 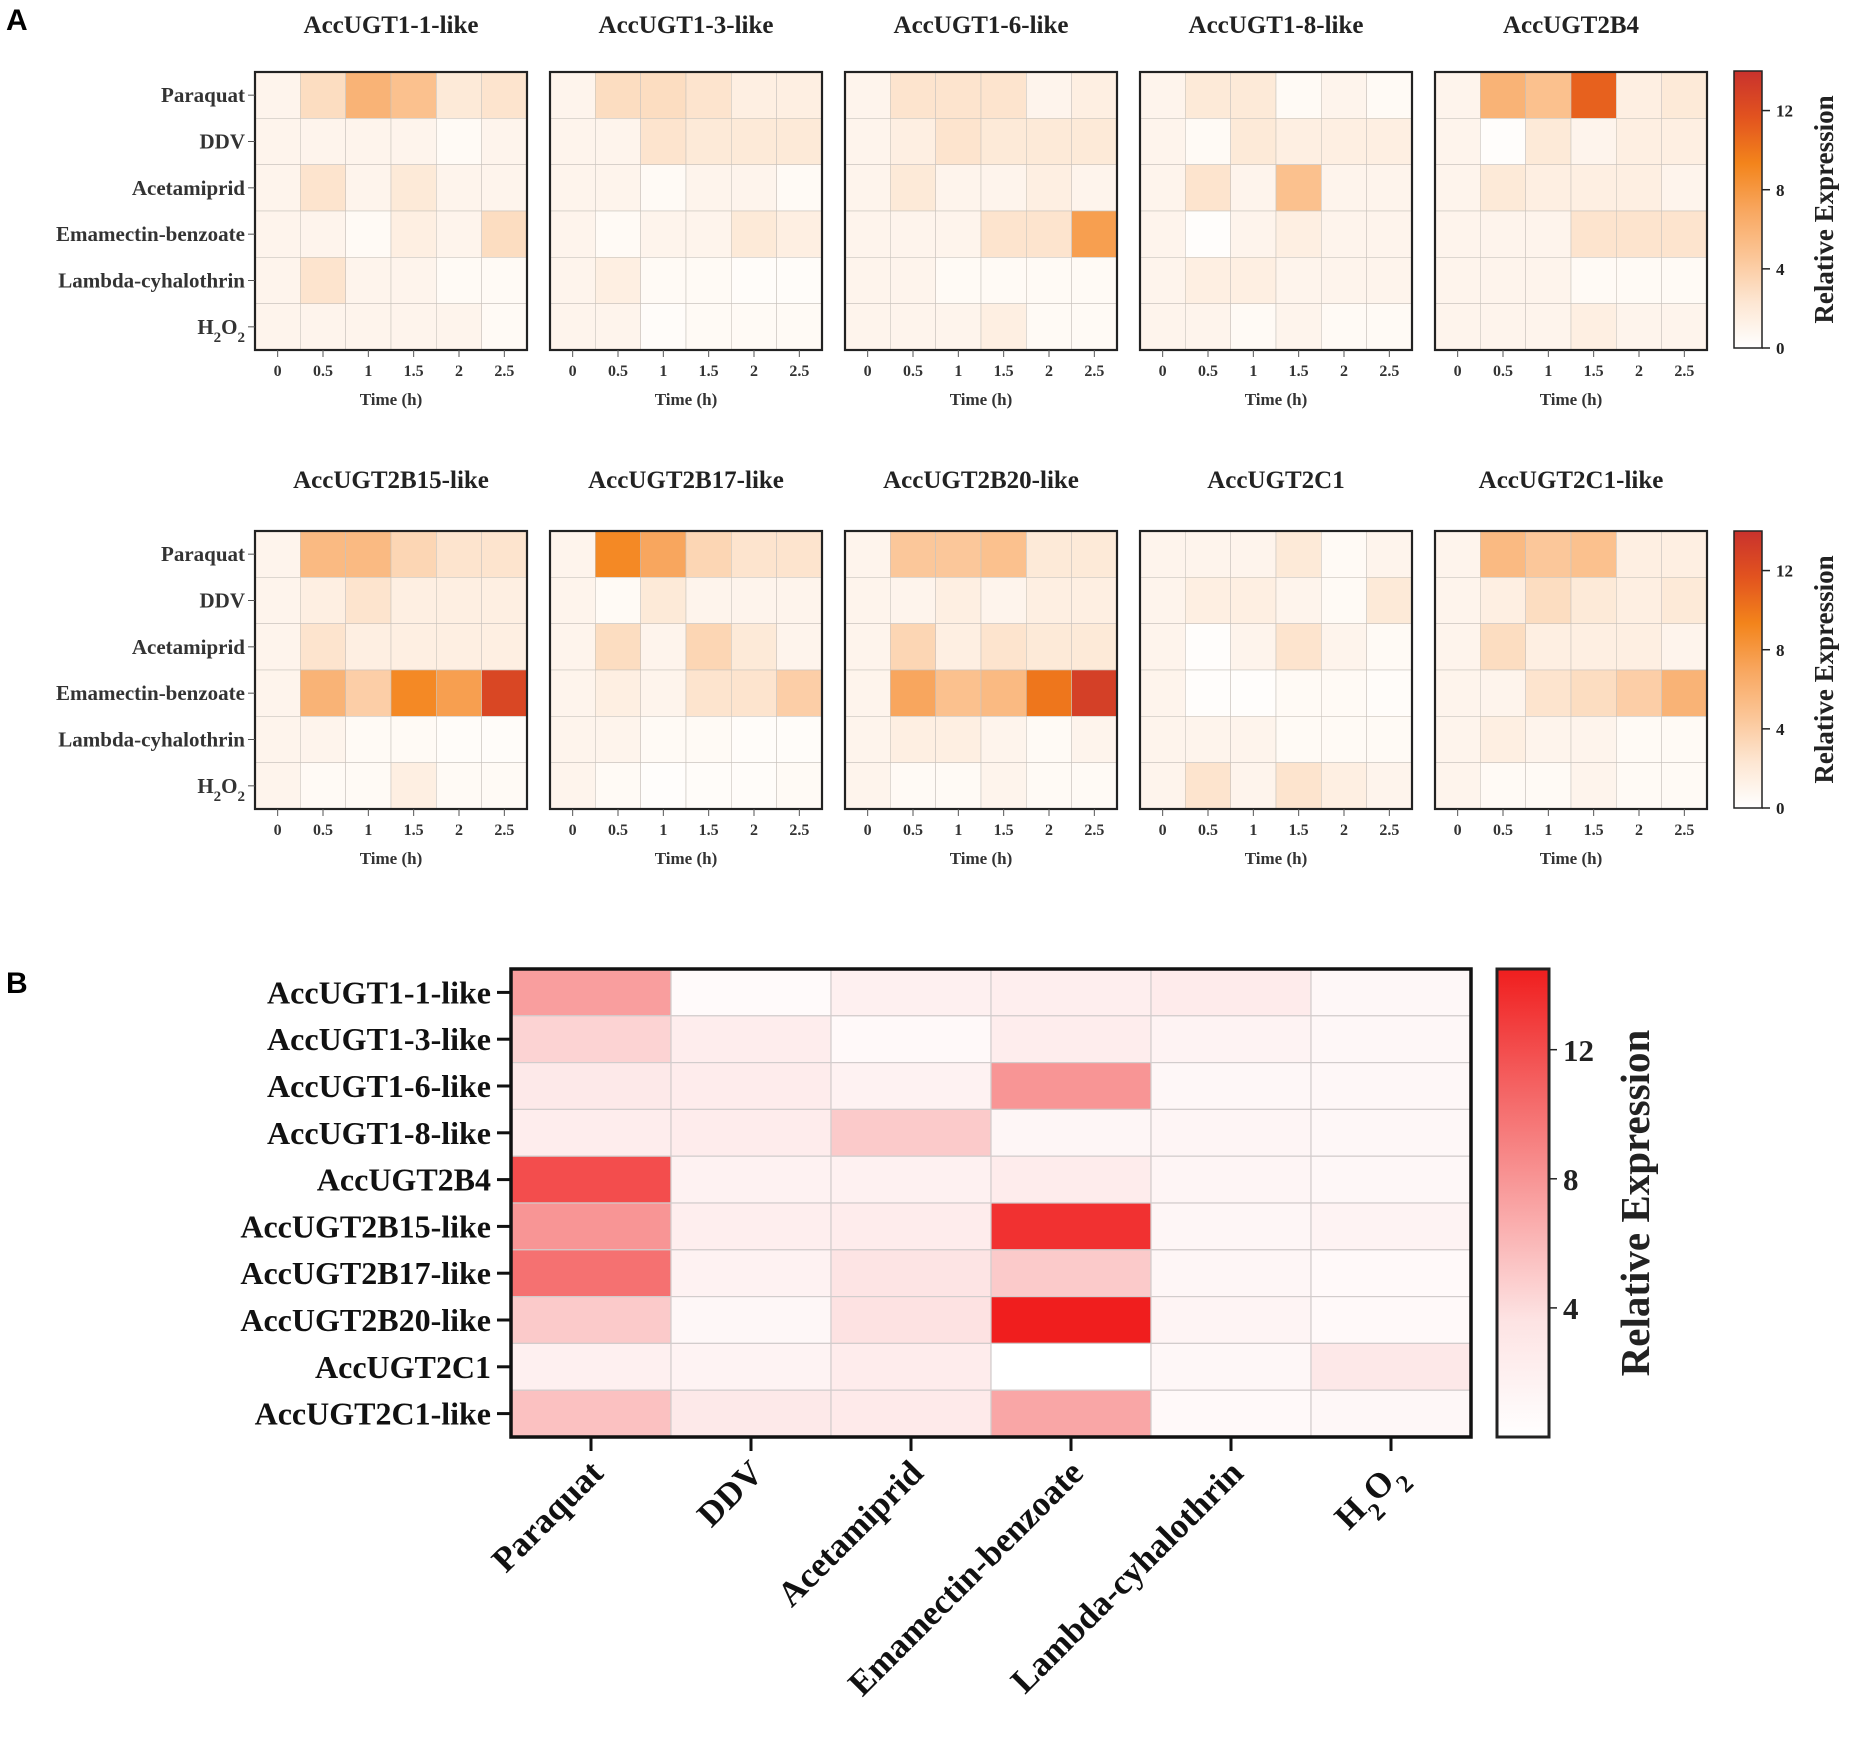 What do you see at coordinates (1571, 1179) in the screenshot?
I see `colorbar-tick-label: 8` at bounding box center [1571, 1179].